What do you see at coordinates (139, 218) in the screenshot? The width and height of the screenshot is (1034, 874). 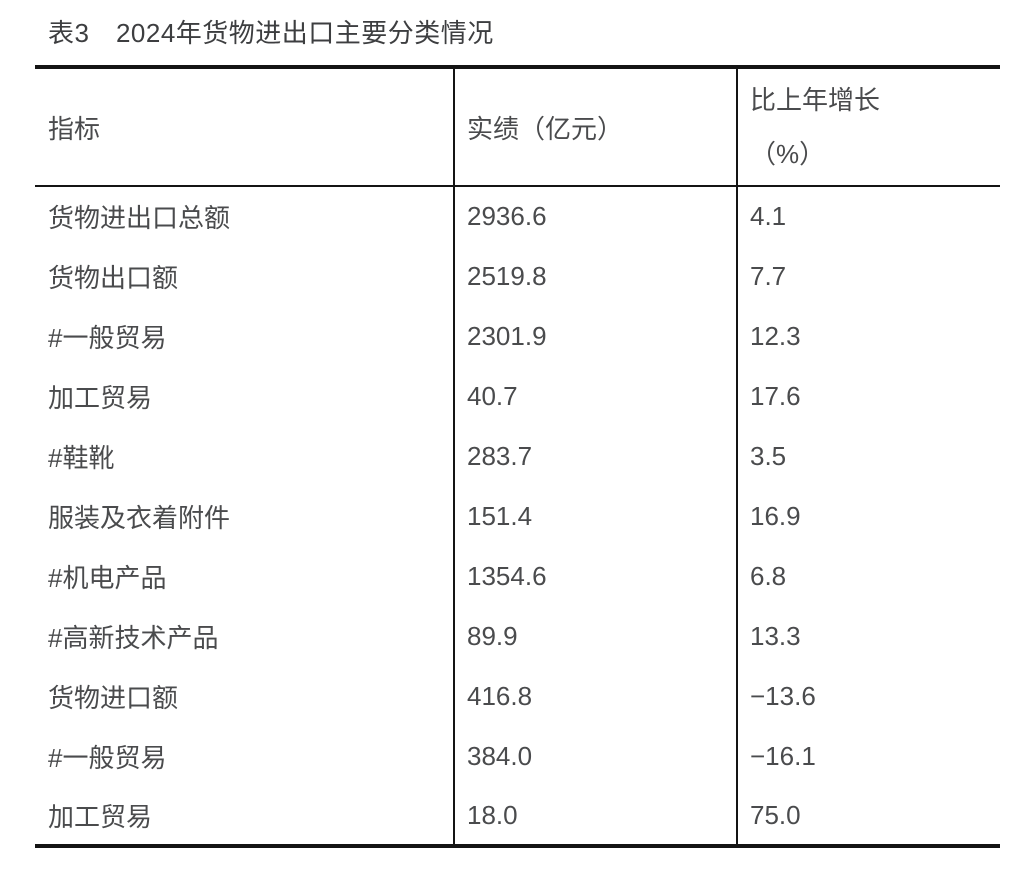 I see `cell-indicator: 货物进出口总额` at bounding box center [139, 218].